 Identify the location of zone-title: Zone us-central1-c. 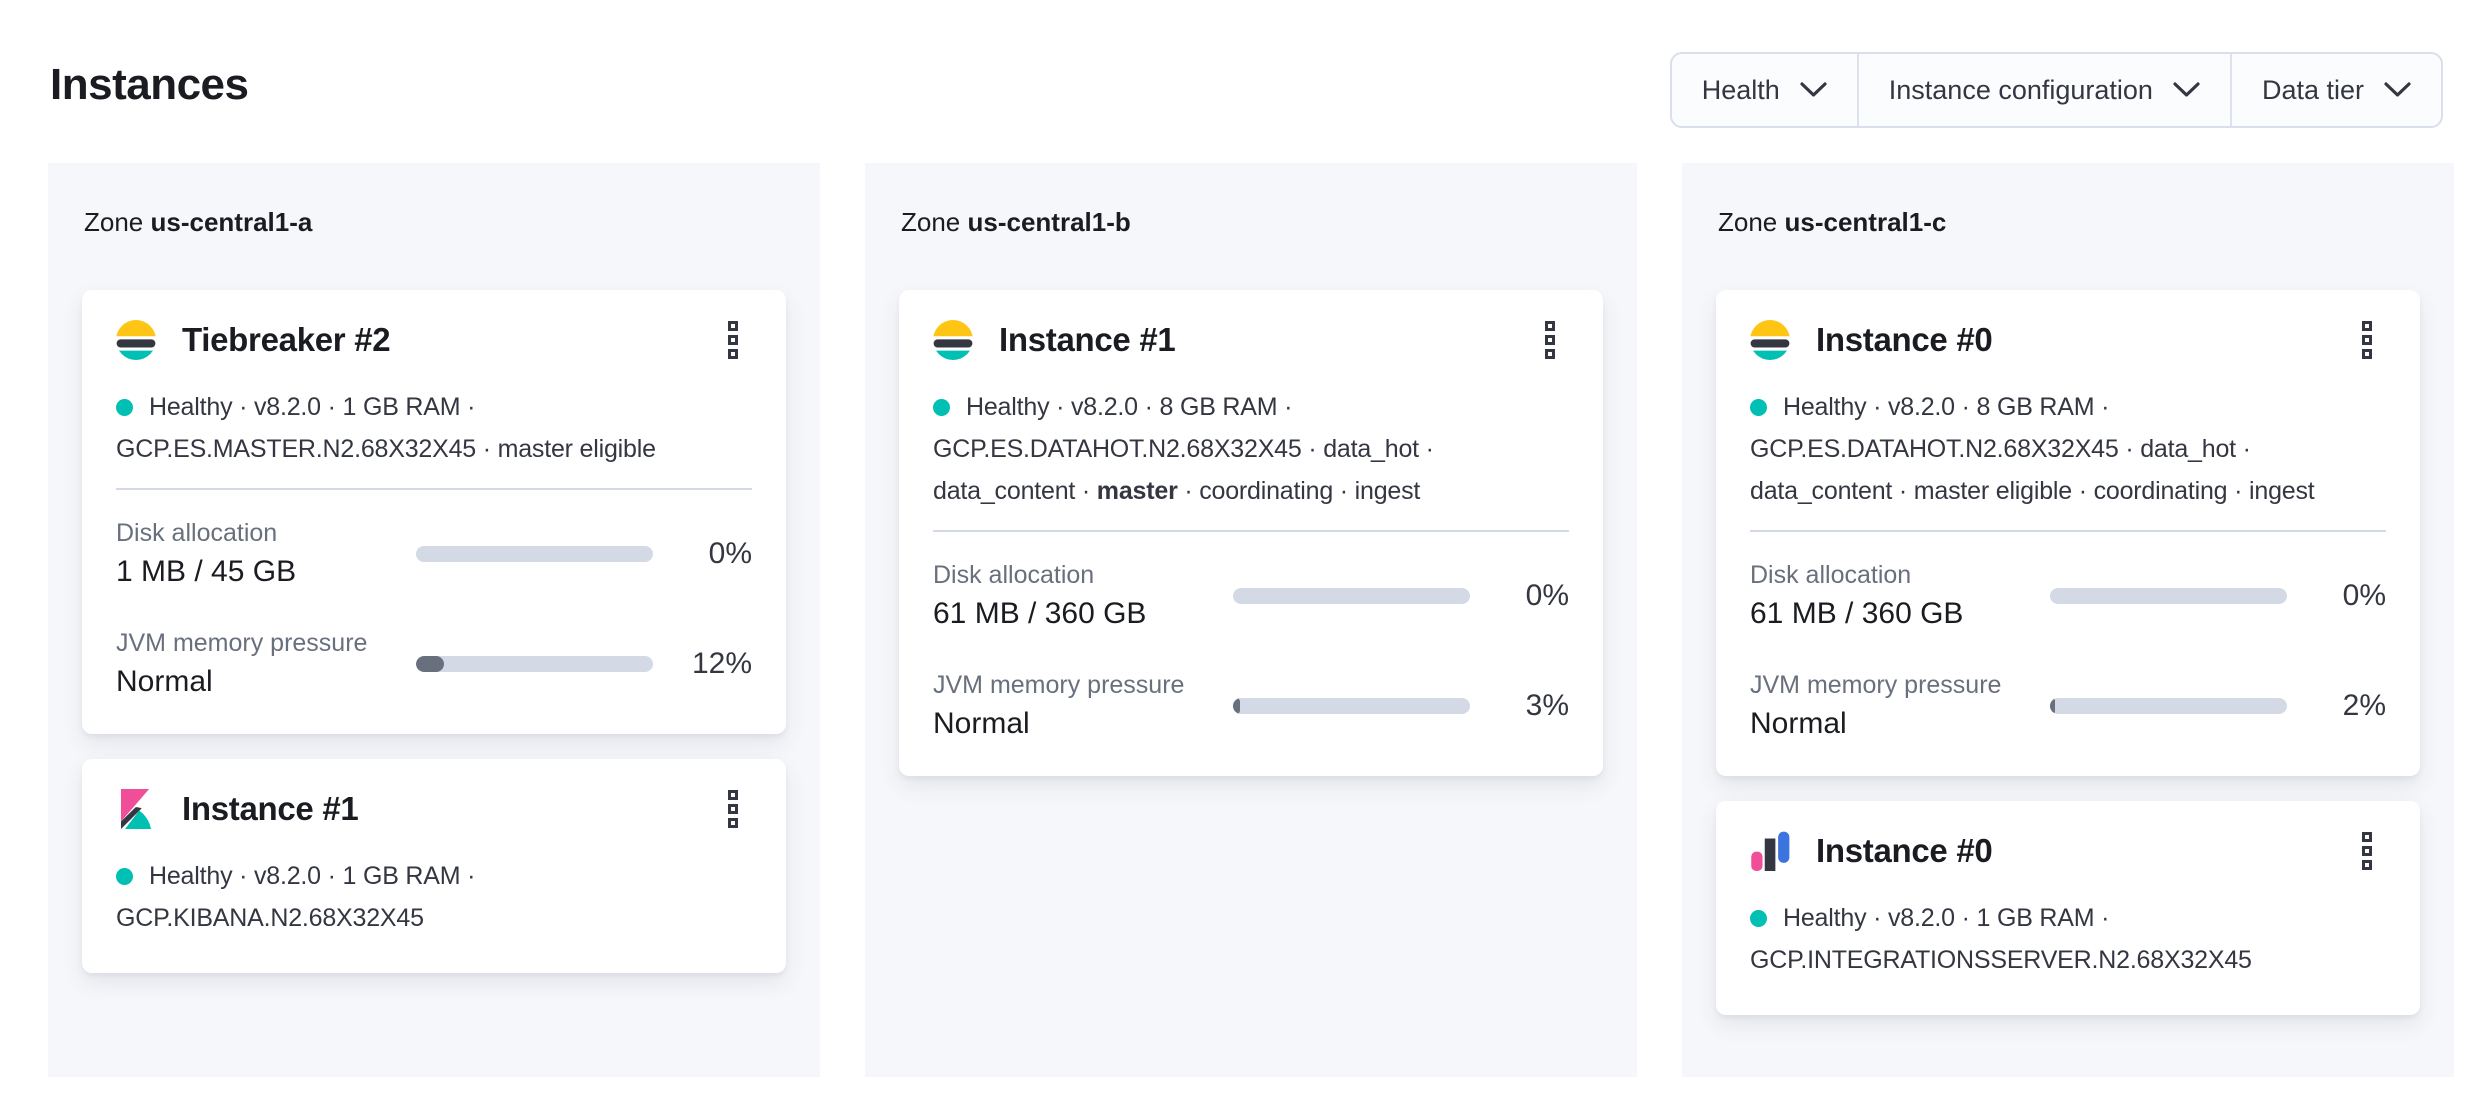
(1832, 222).